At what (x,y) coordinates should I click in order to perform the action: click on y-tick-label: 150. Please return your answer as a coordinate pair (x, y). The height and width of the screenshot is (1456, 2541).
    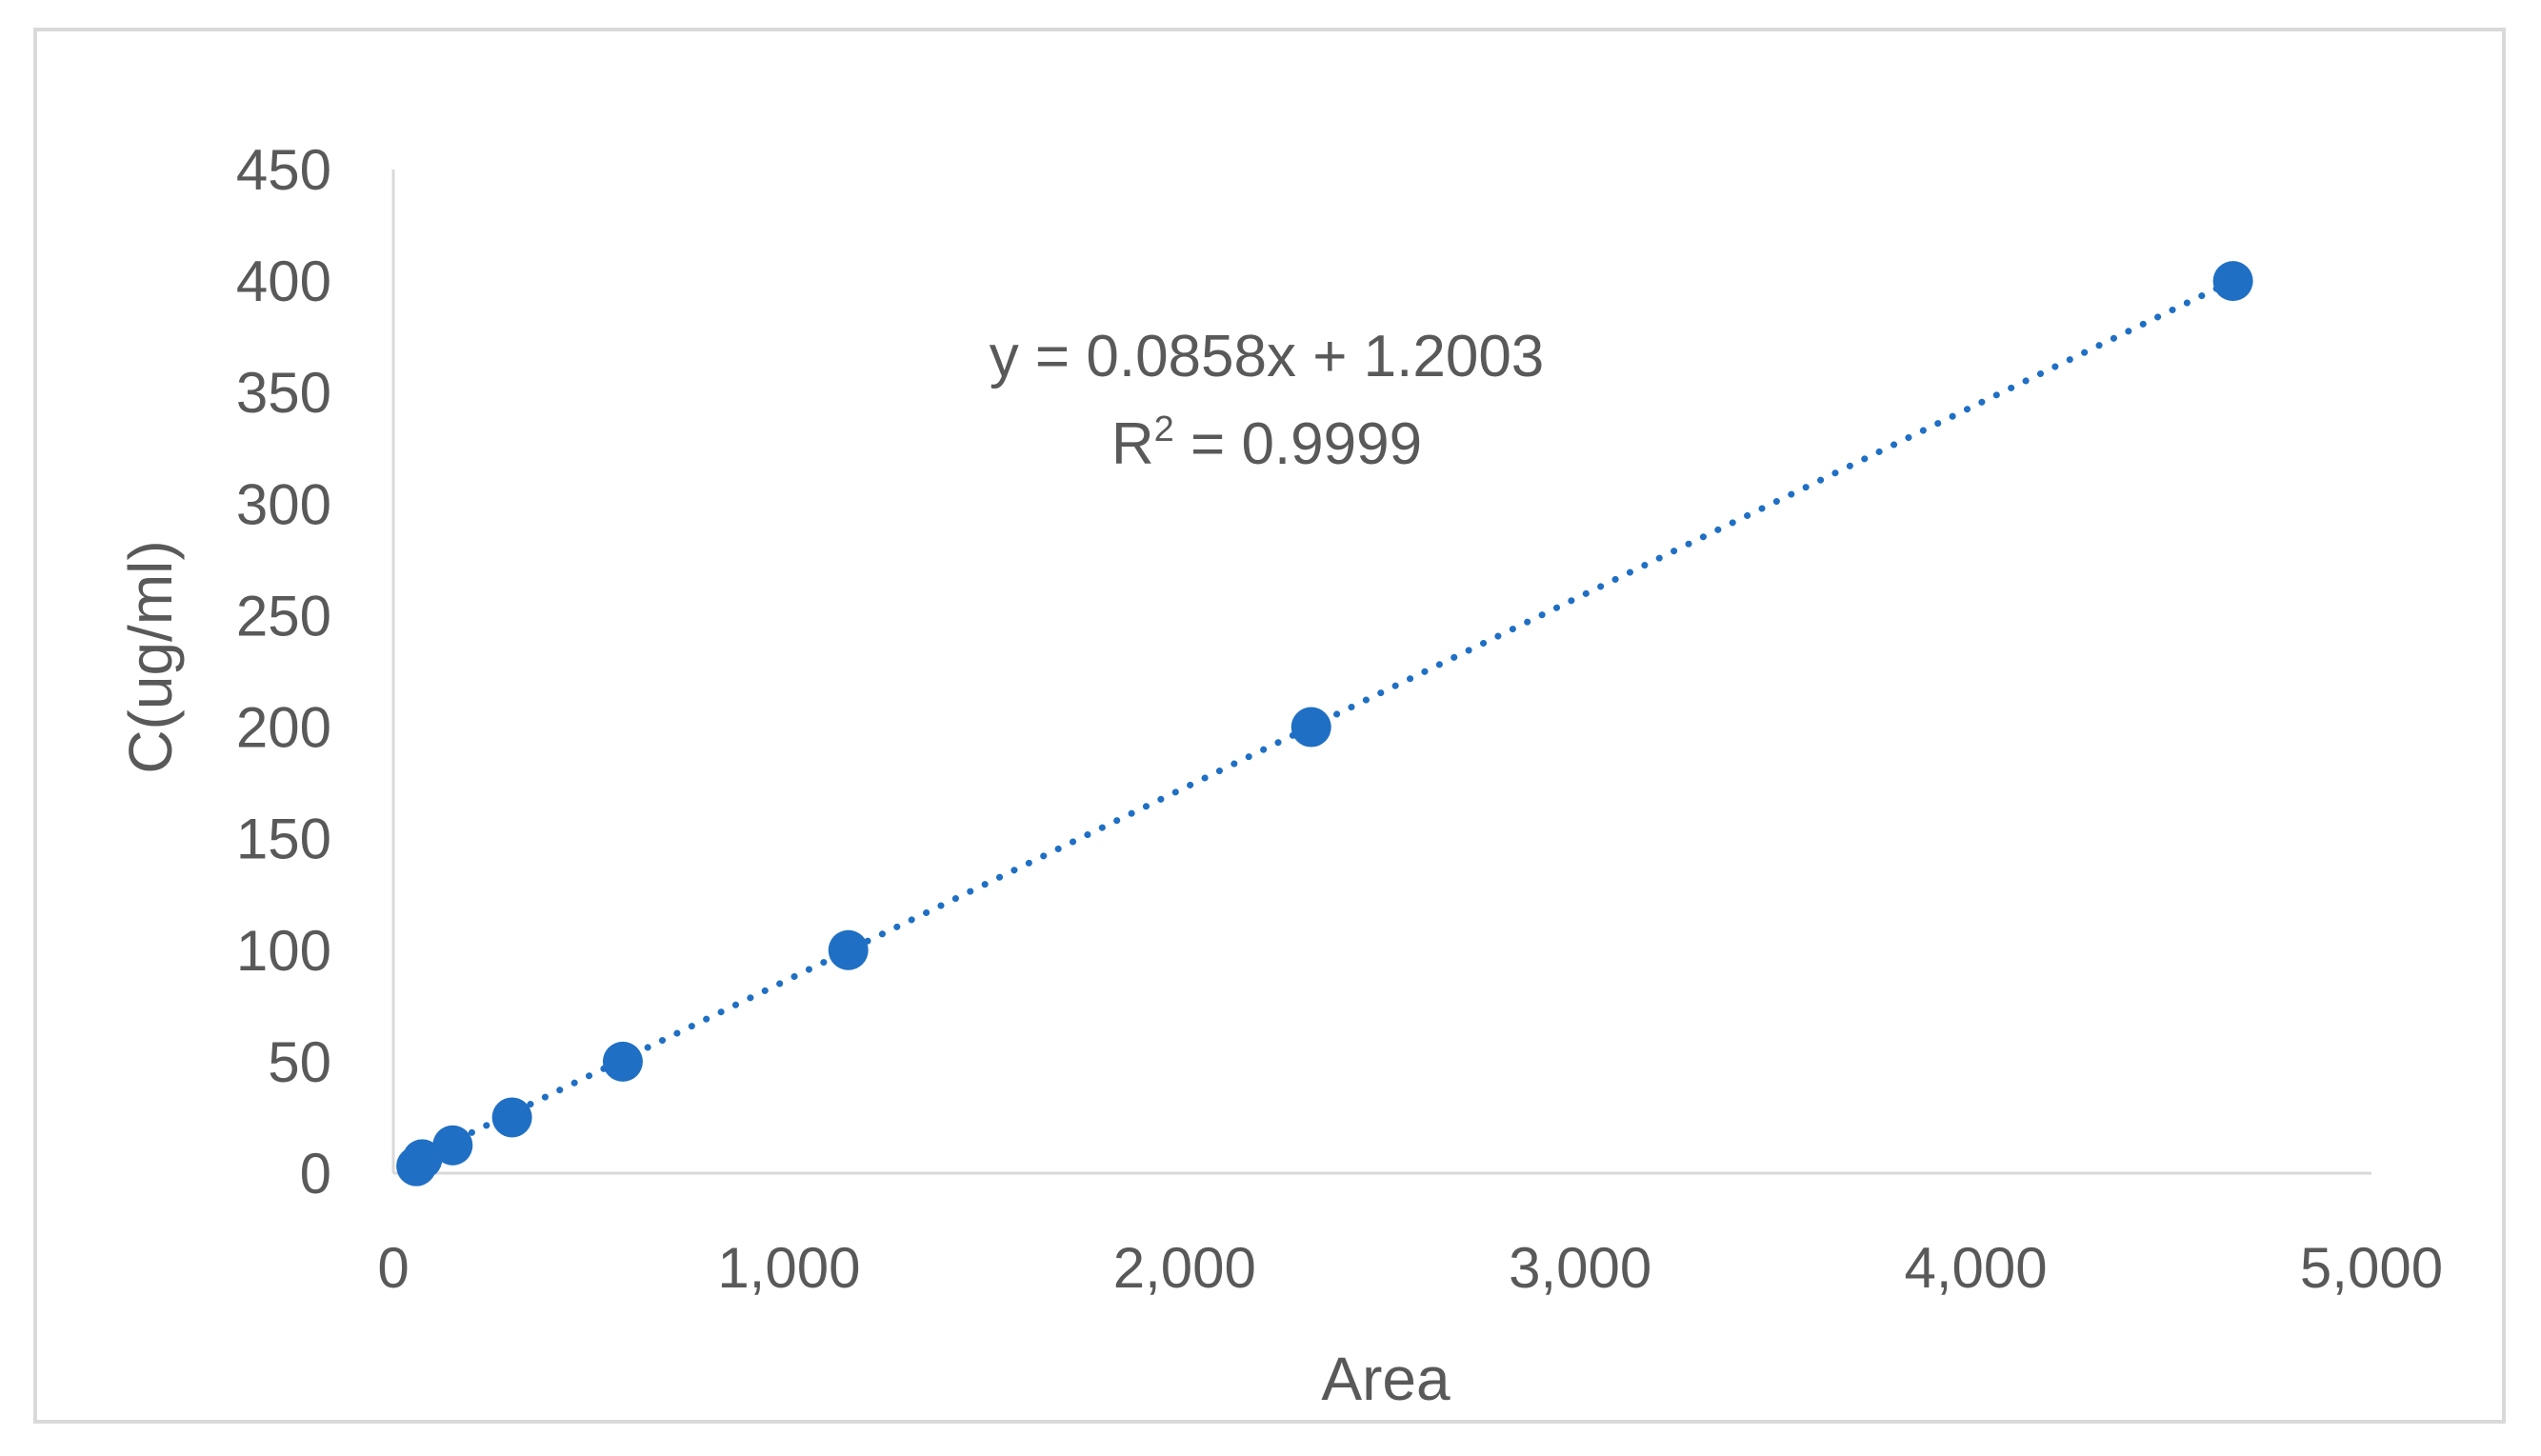
    Looking at the image, I should click on (283, 840).